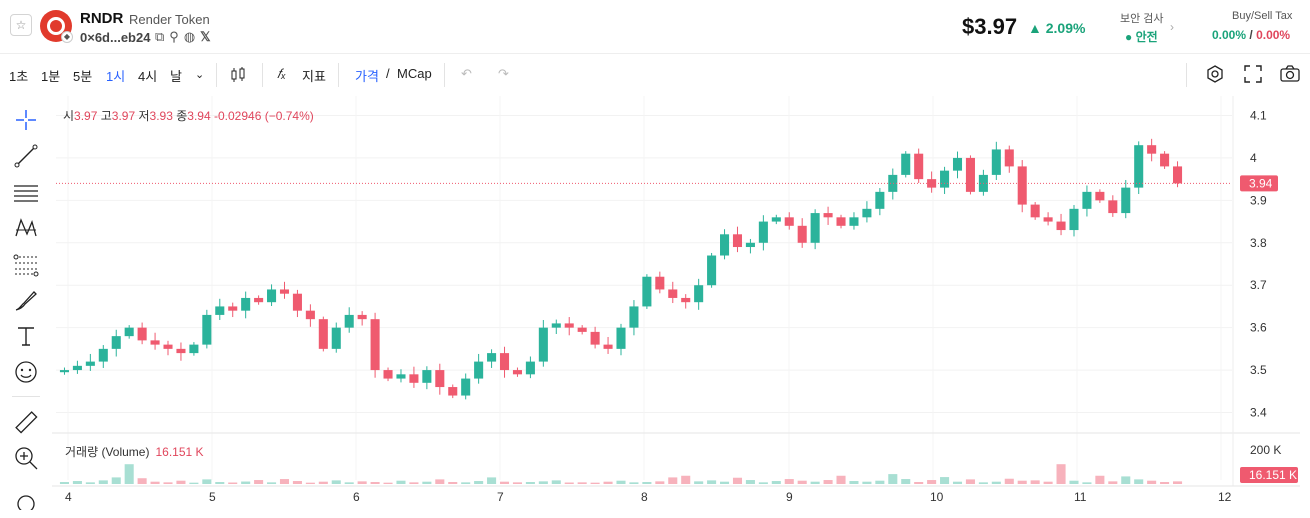  Describe the element at coordinates (1142, 19) in the screenshot. I see `security-check-label: 보안 검사` at that location.